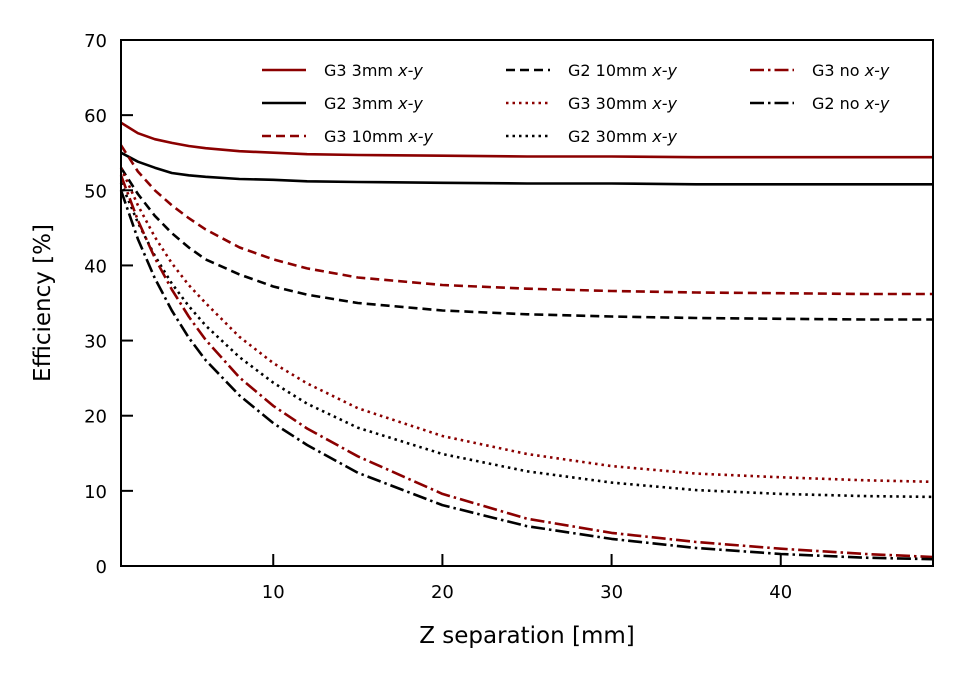 The width and height of the screenshot is (962, 679). What do you see at coordinates (838, 103) in the screenshot?
I see `legend-label-text: G2 no` at bounding box center [838, 103].